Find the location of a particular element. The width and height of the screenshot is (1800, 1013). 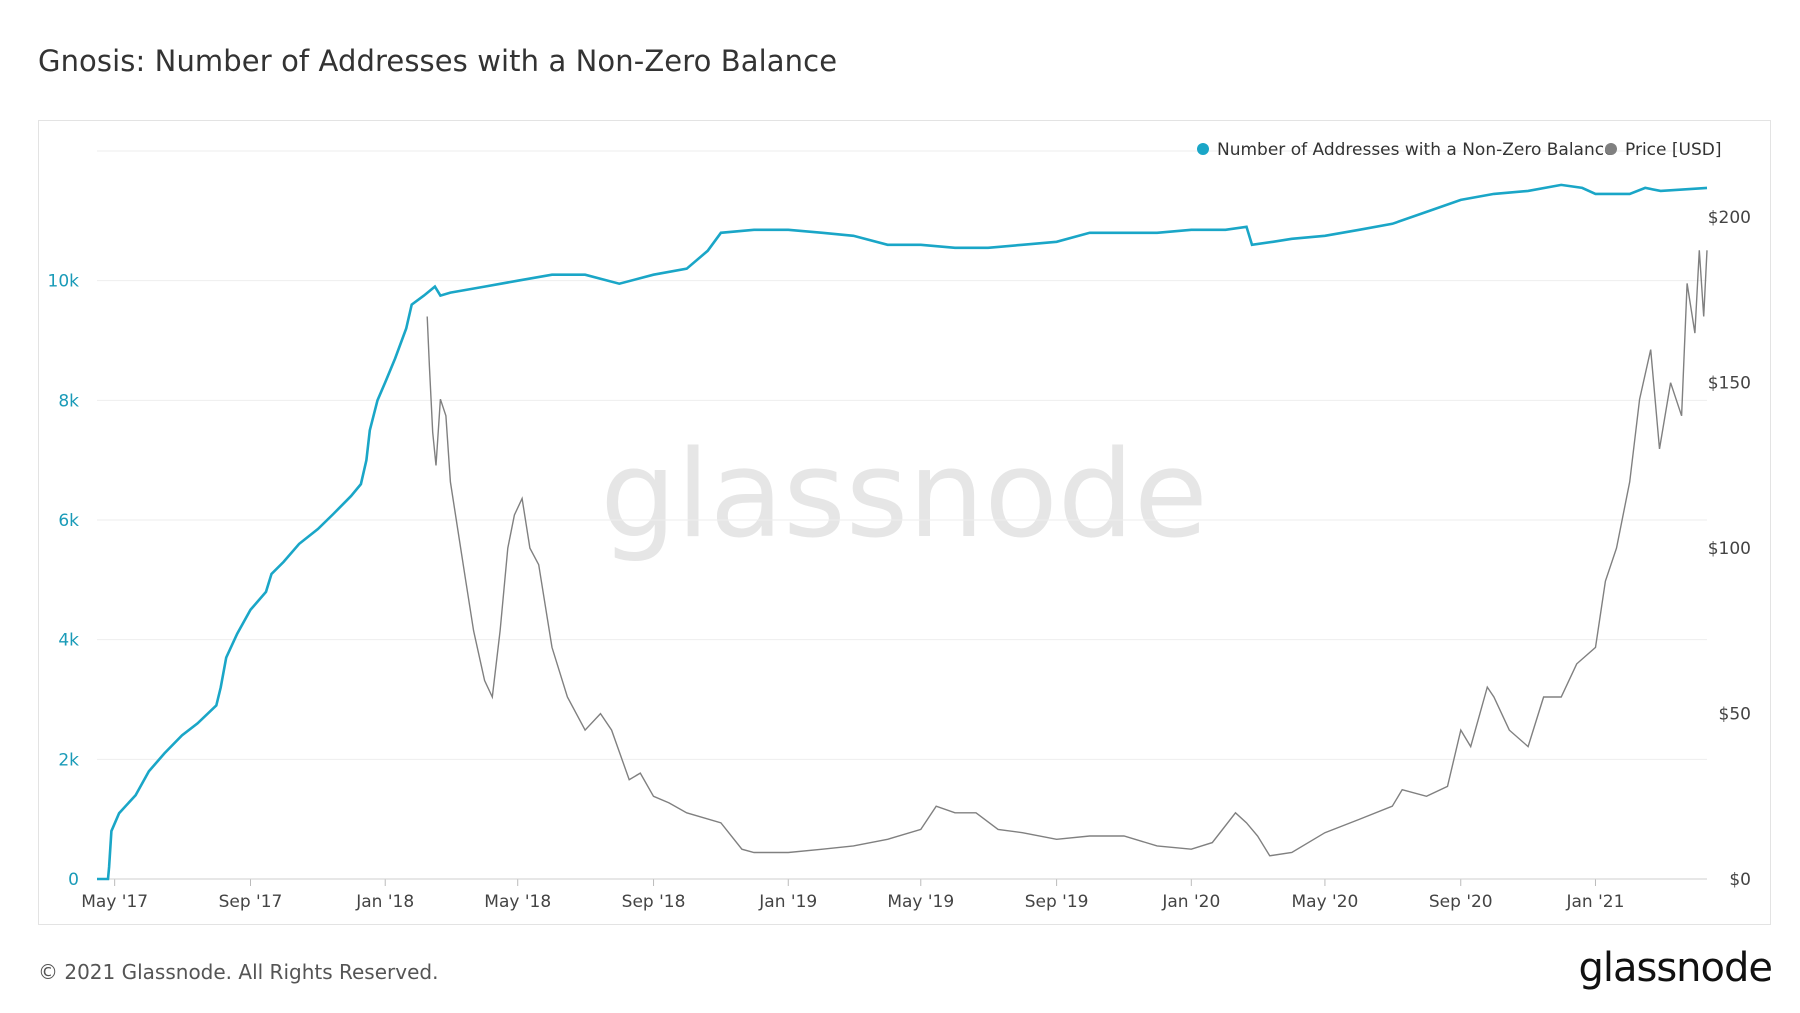

x-axis-tick-label: Sep '18 is located at coordinates (654, 902).